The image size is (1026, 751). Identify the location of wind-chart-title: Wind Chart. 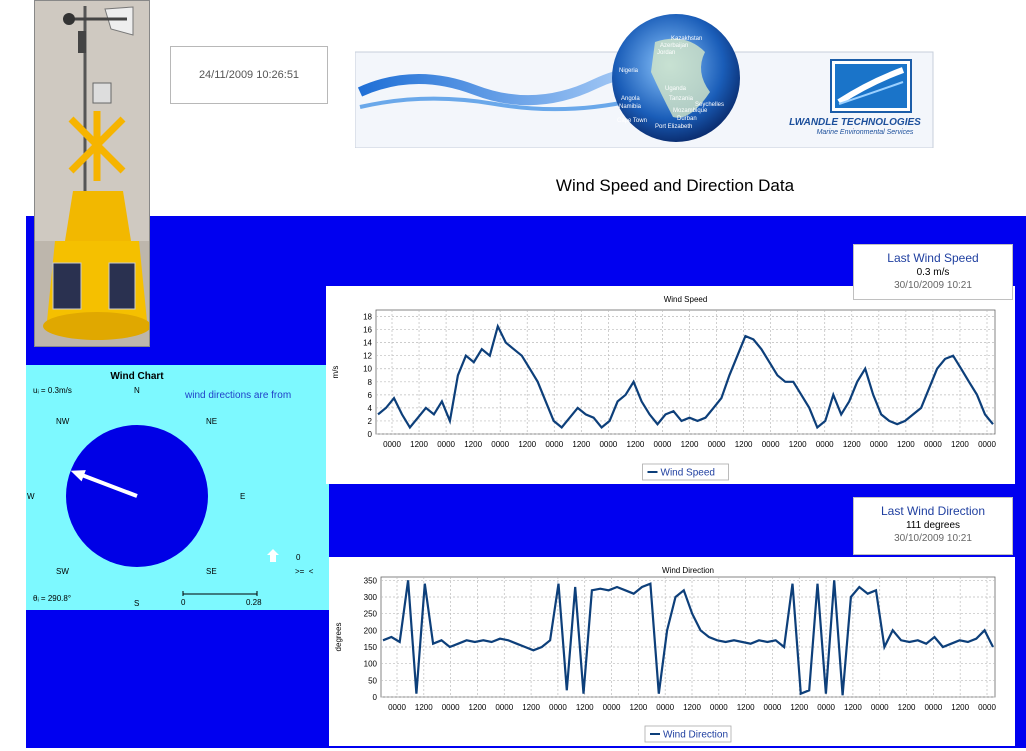
(137, 376).